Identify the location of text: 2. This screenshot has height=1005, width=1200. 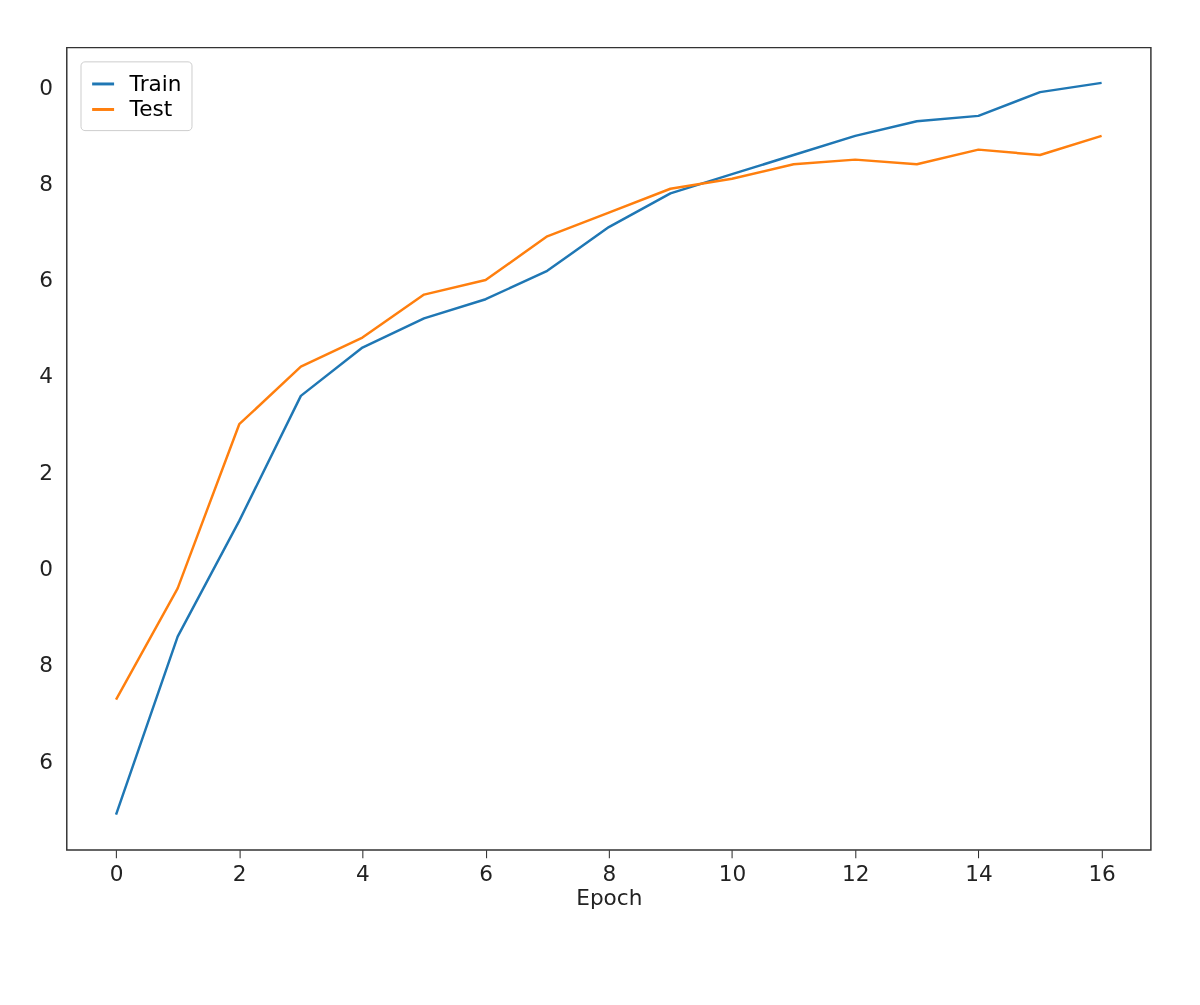
(46, 472).